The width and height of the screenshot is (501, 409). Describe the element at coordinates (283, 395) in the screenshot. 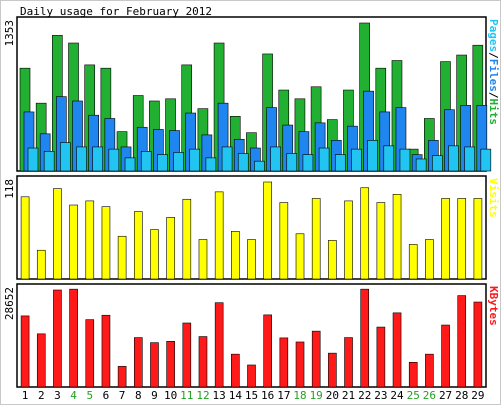

I see `x-tick-label-17: 17` at that location.